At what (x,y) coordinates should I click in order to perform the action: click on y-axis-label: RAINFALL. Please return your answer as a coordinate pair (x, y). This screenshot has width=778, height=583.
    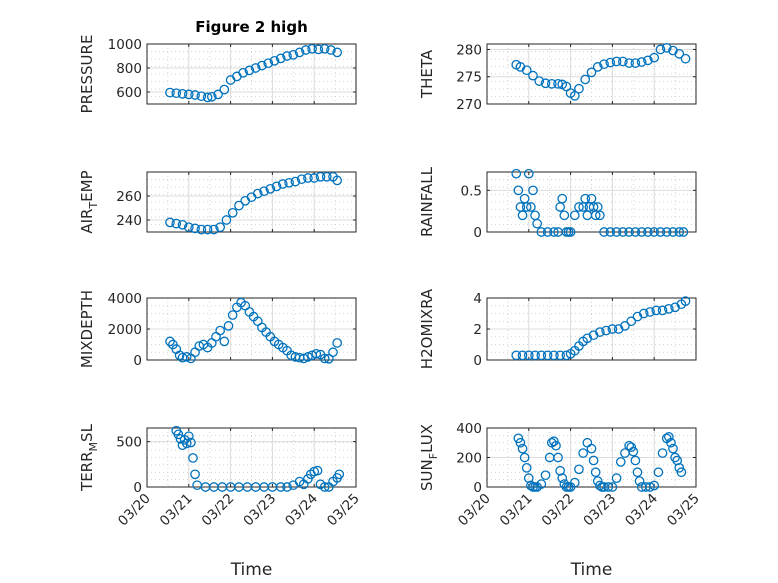
    Looking at the image, I should click on (427, 201).